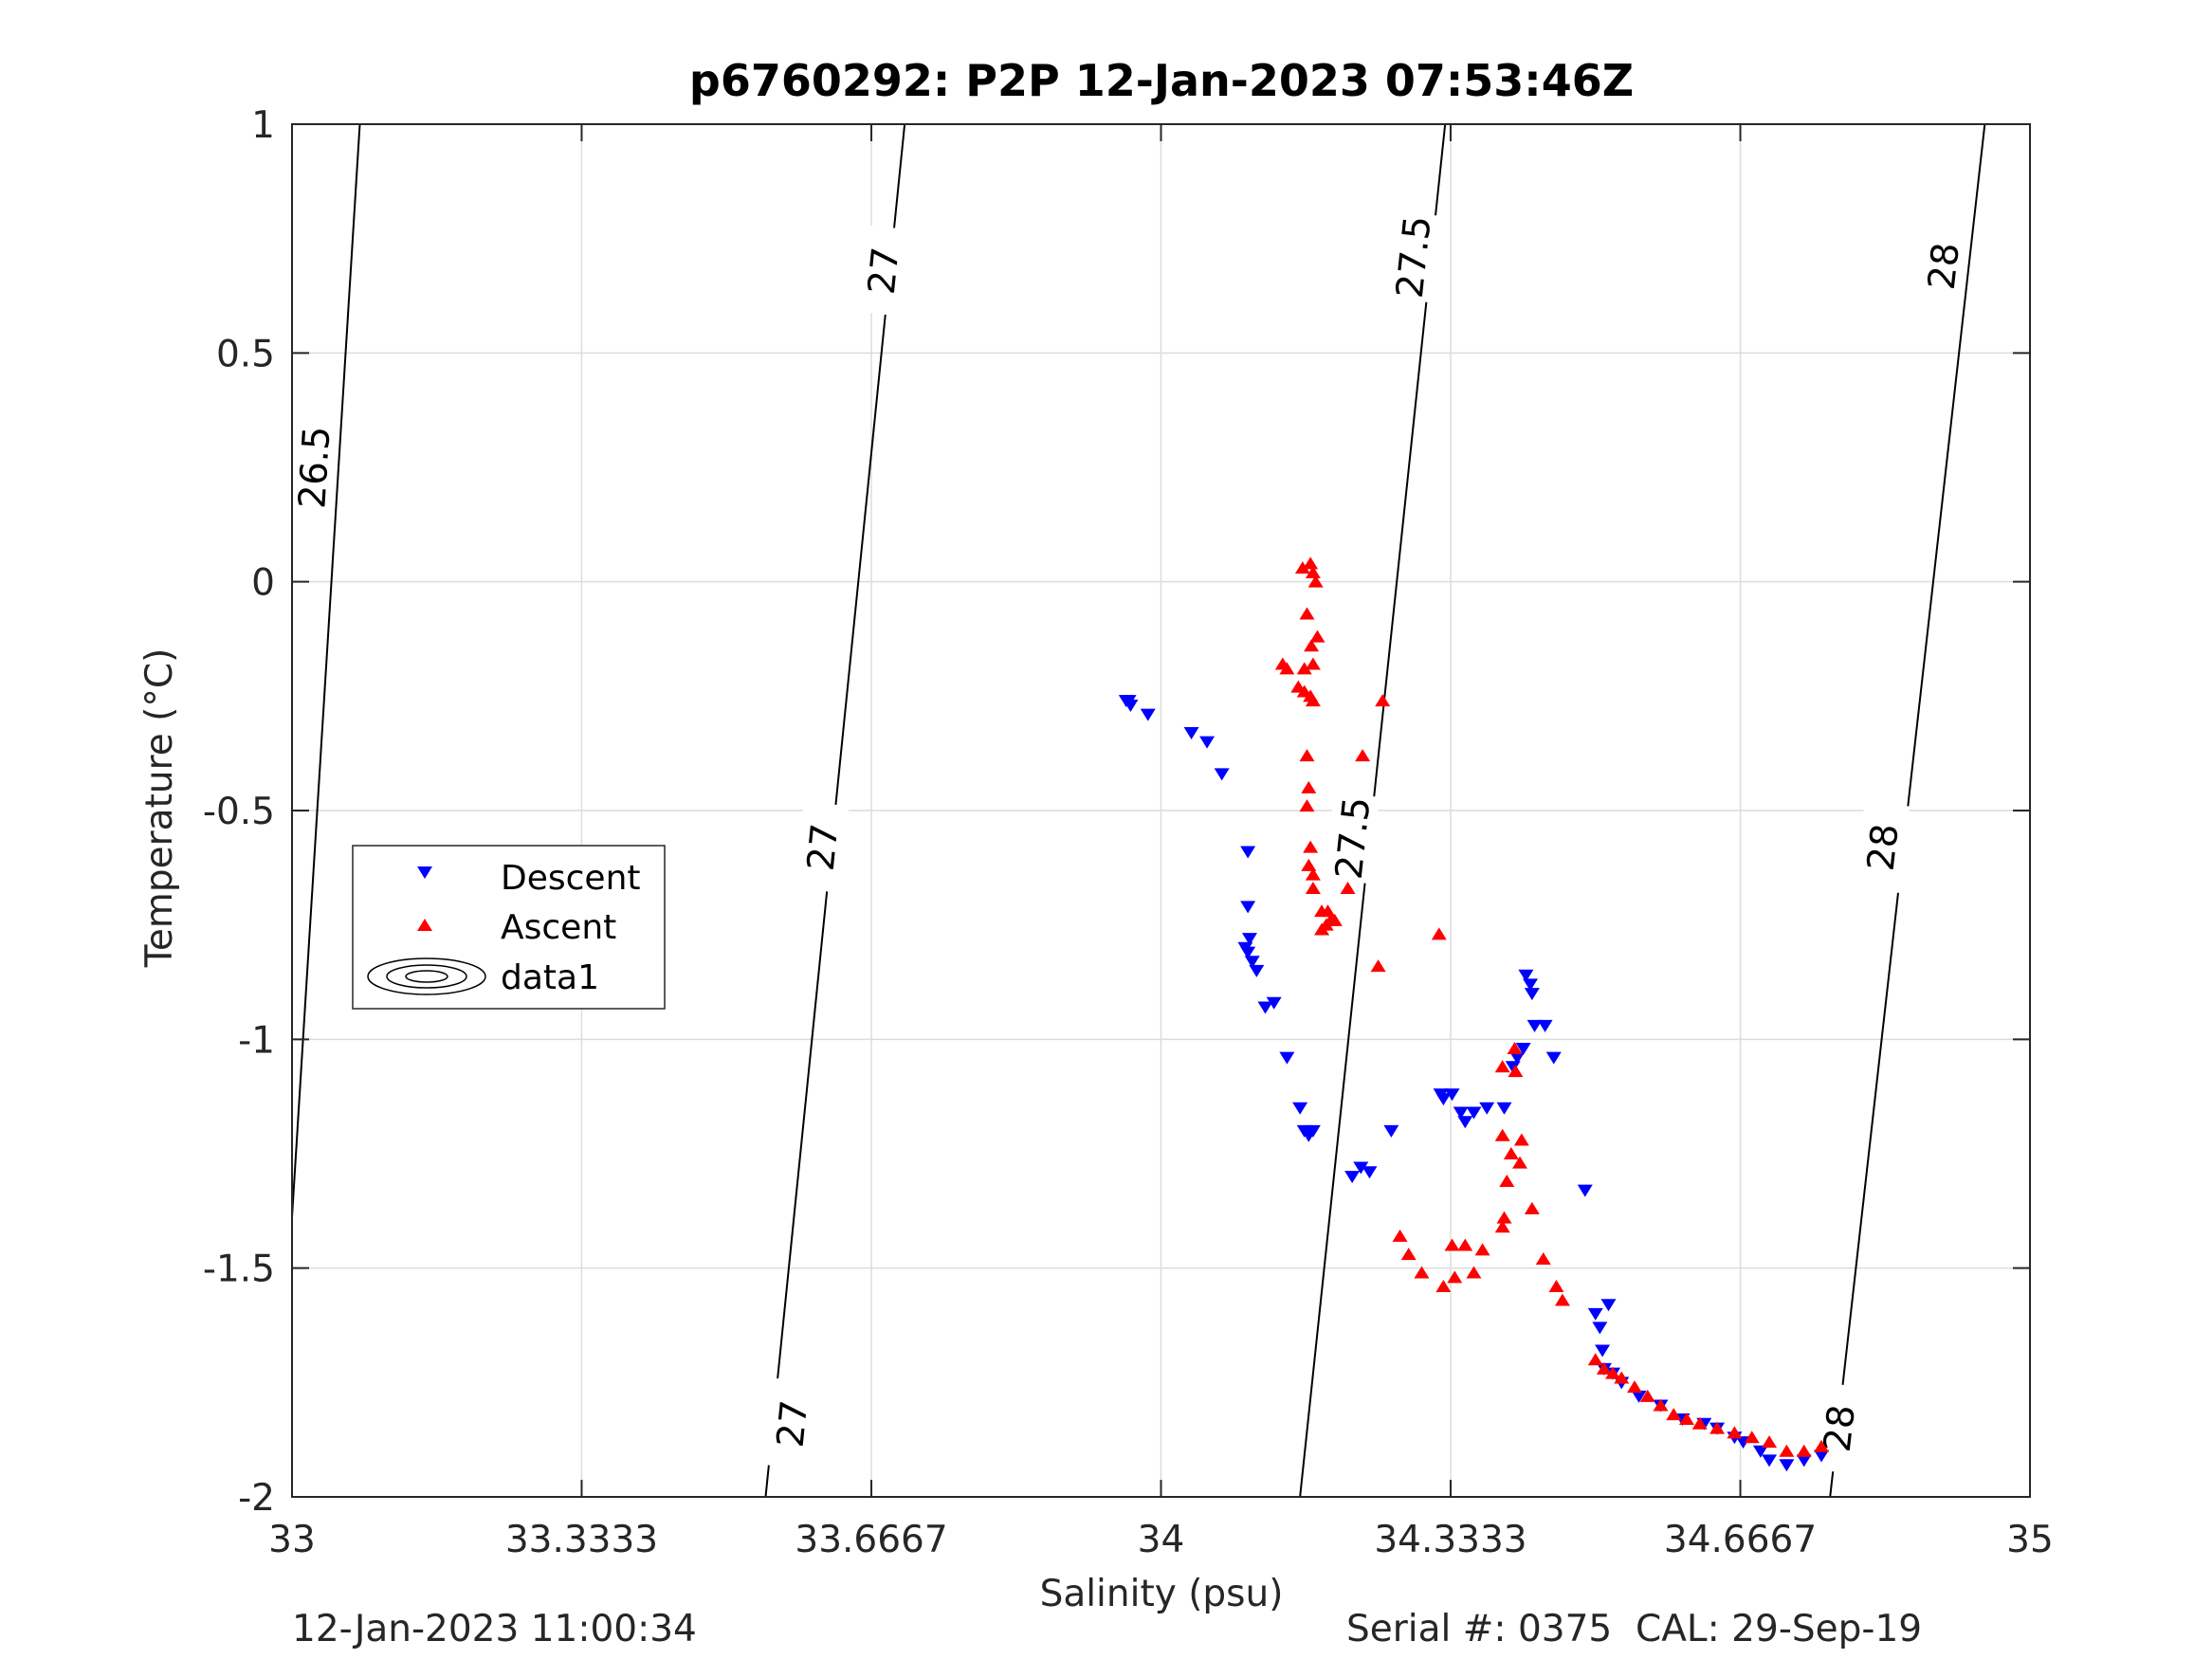 This screenshot has height=1659, width=2212. What do you see at coordinates (424, 925) in the screenshot?
I see `legend-ascent-marker` at bounding box center [424, 925].